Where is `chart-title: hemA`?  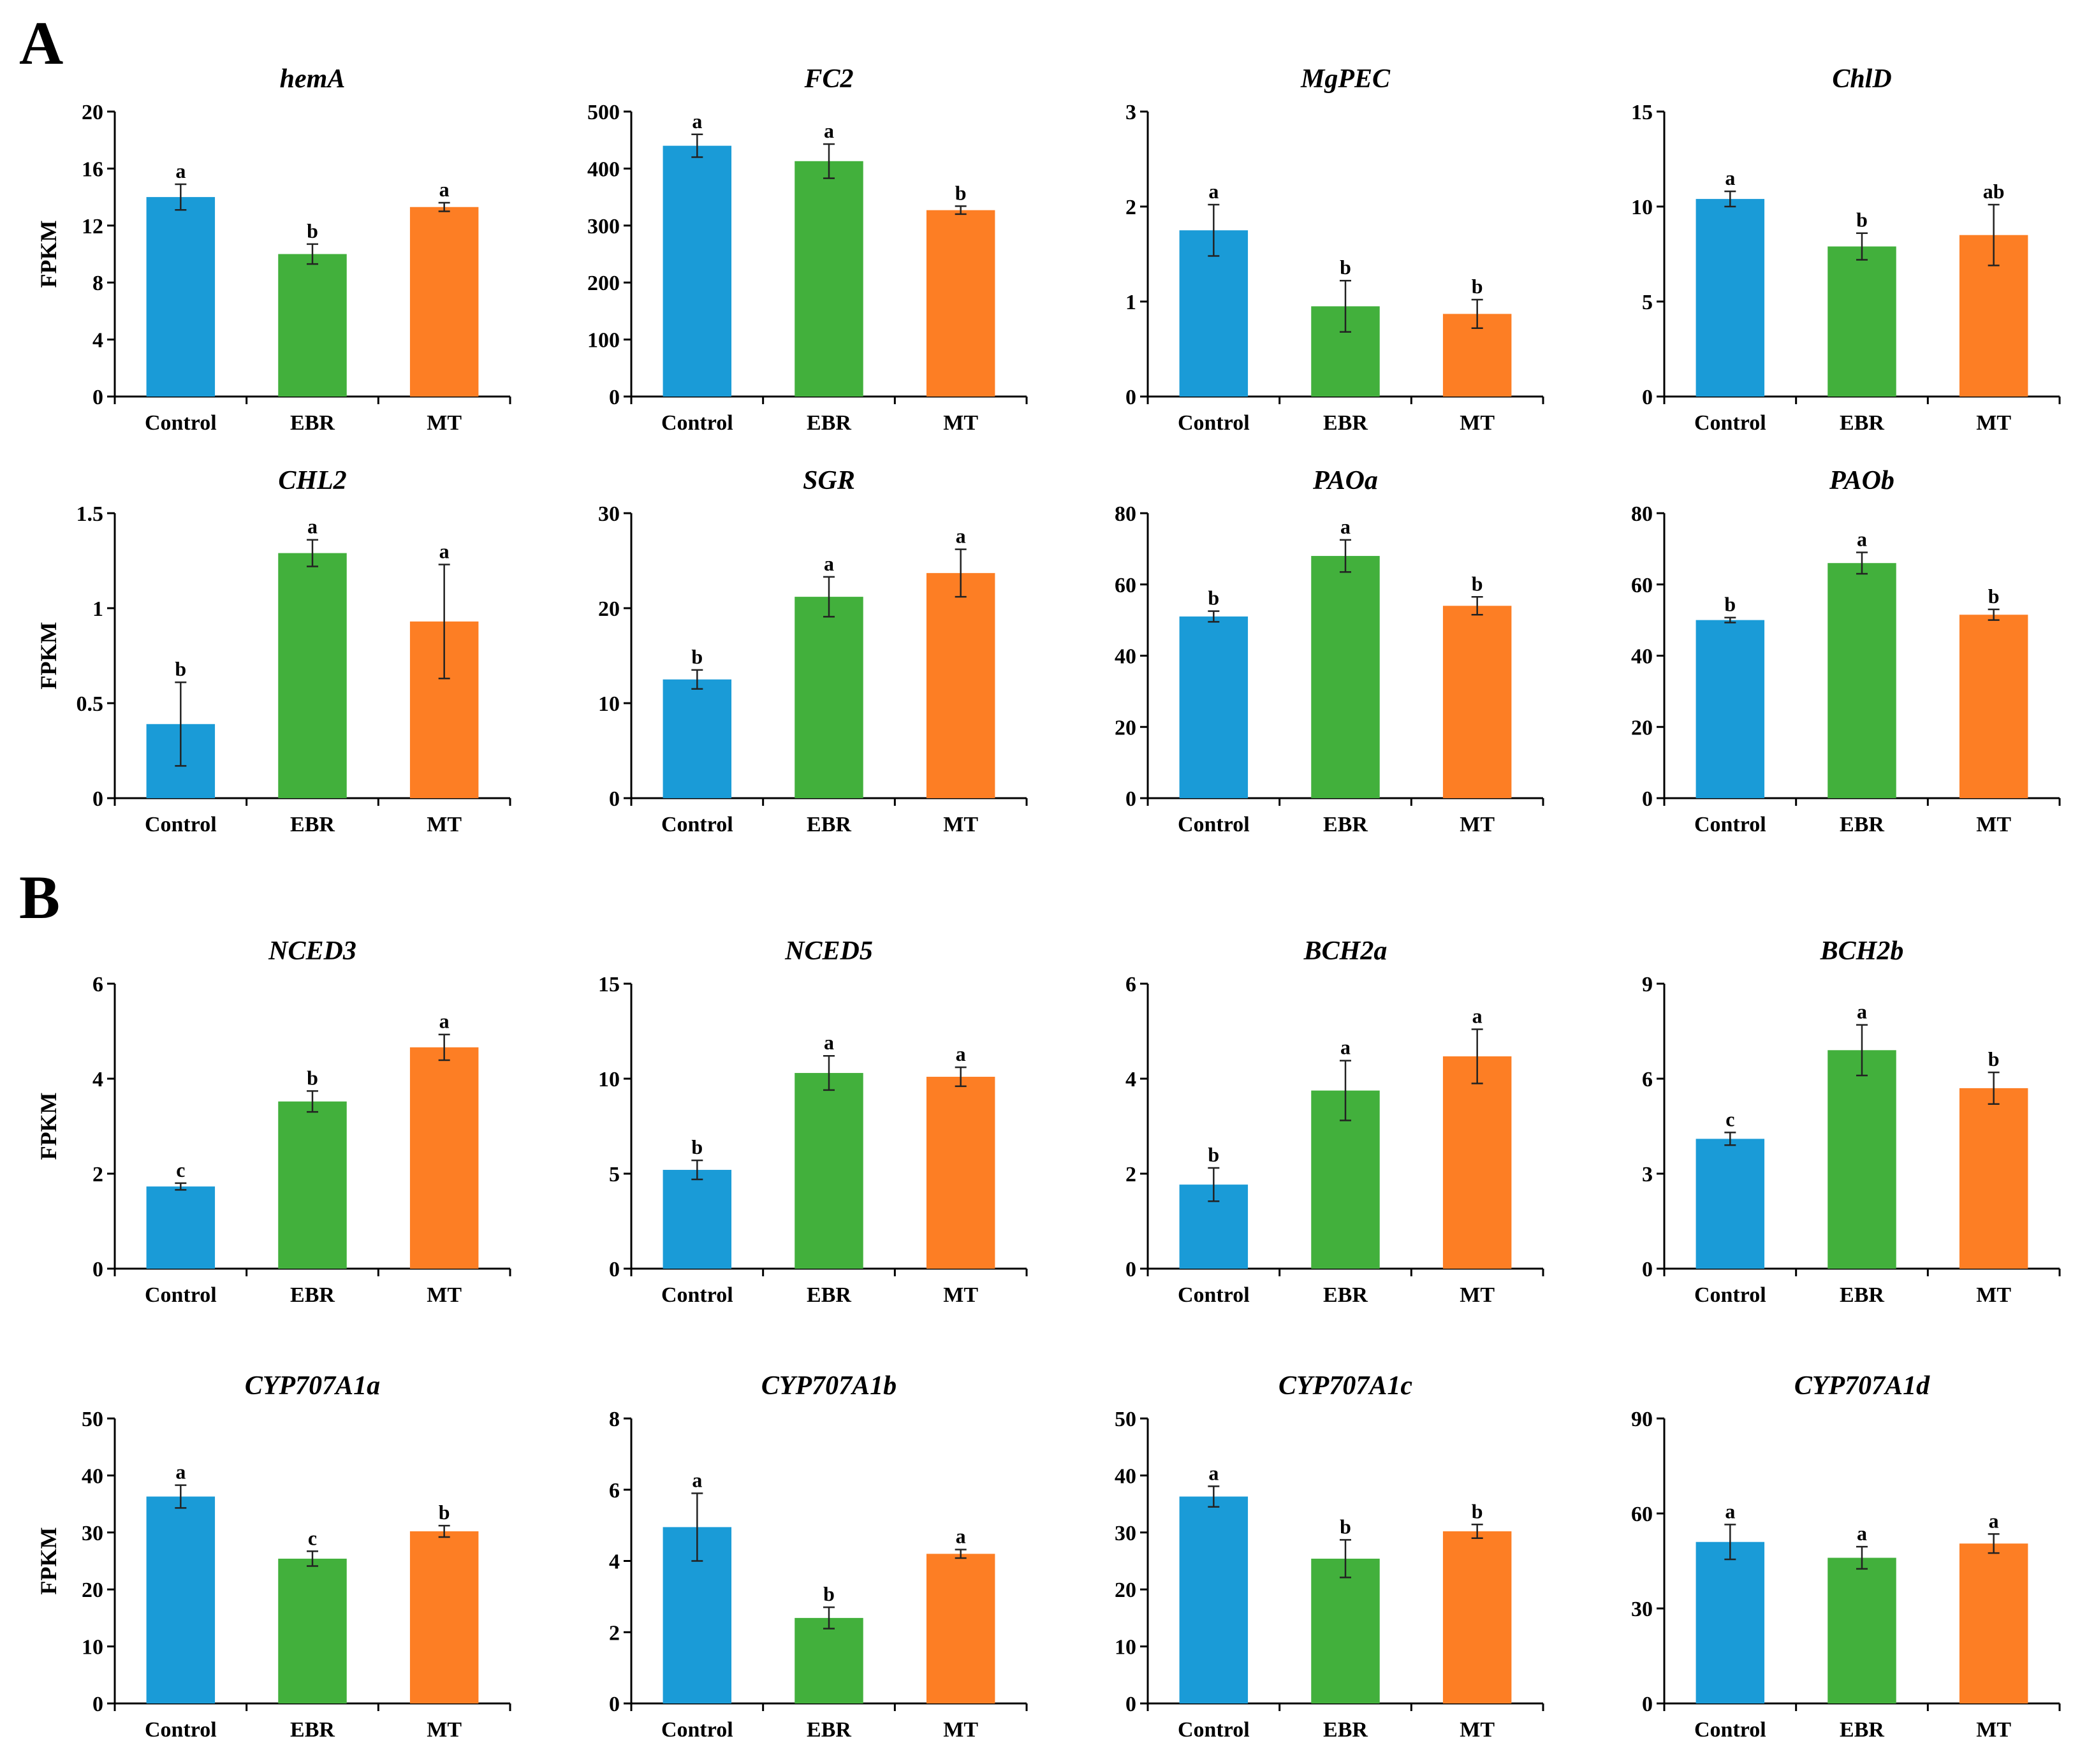
chart-title: hemA is located at coordinates (313, 79).